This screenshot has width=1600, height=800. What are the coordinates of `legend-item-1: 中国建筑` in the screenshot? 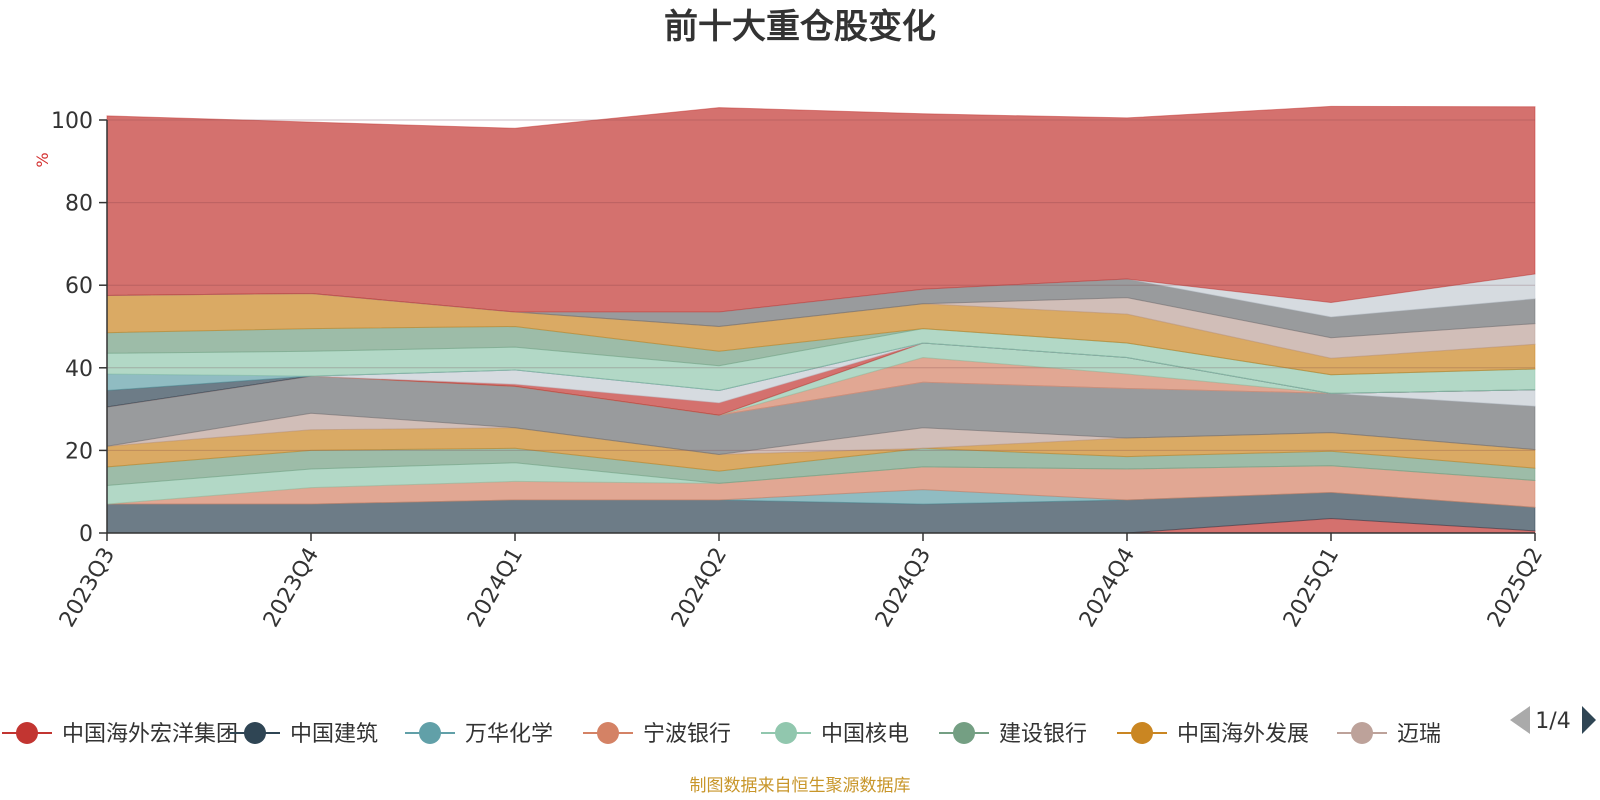 It's located at (304, 734).